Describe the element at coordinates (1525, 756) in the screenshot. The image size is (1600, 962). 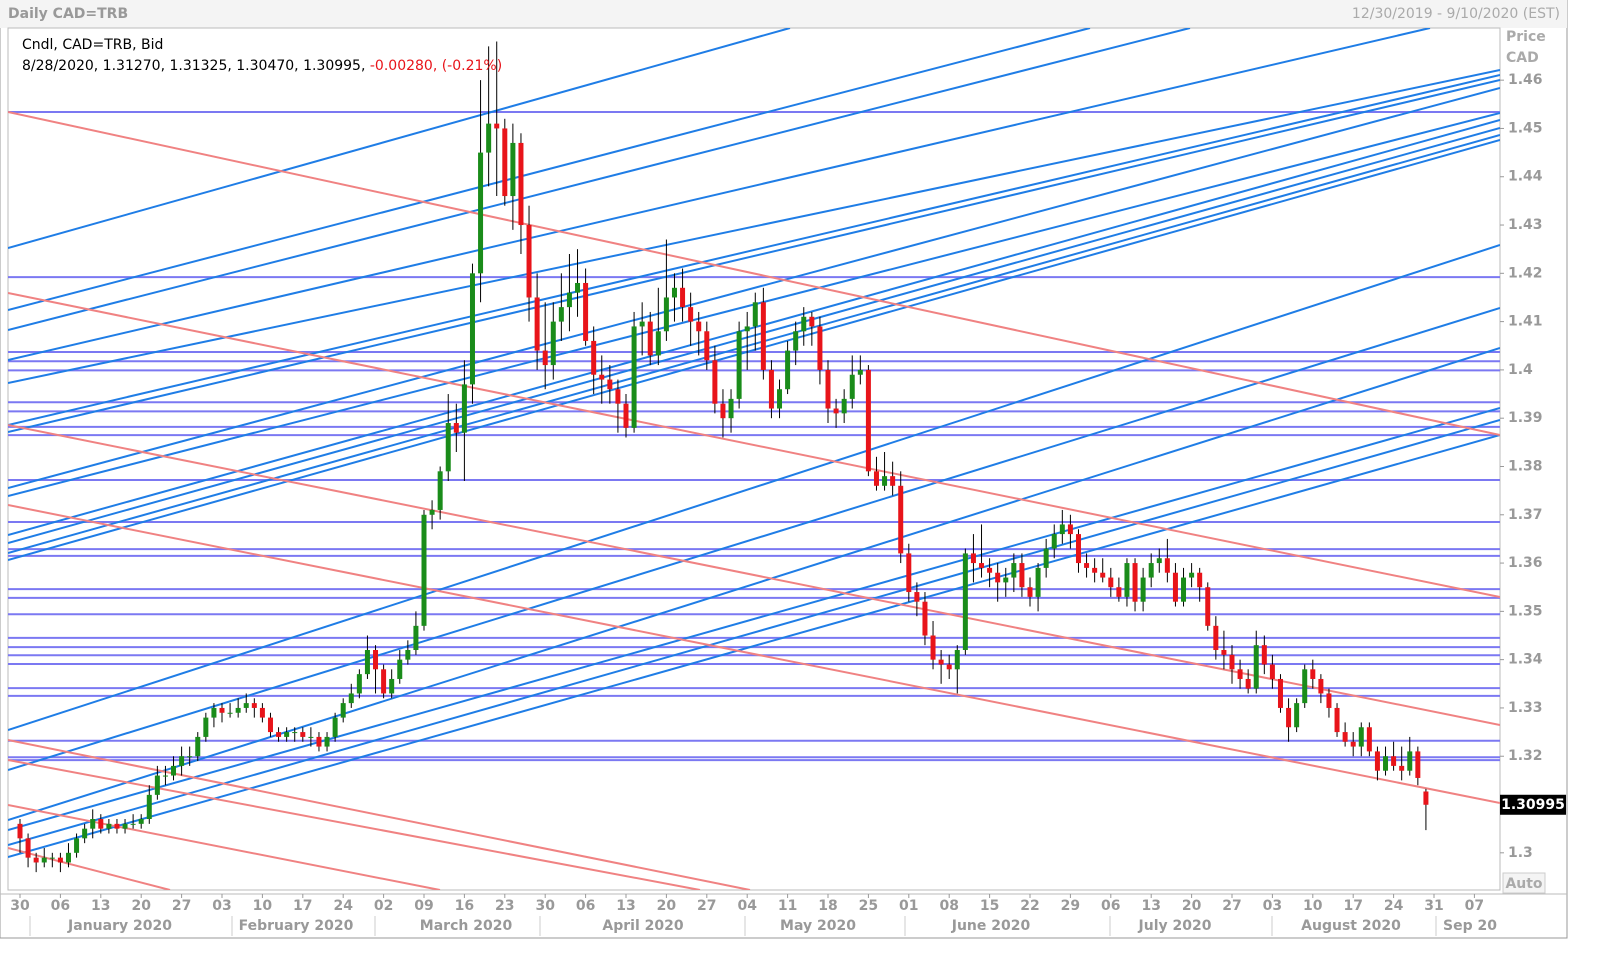
I see `y-tick-label: 1.32` at that location.